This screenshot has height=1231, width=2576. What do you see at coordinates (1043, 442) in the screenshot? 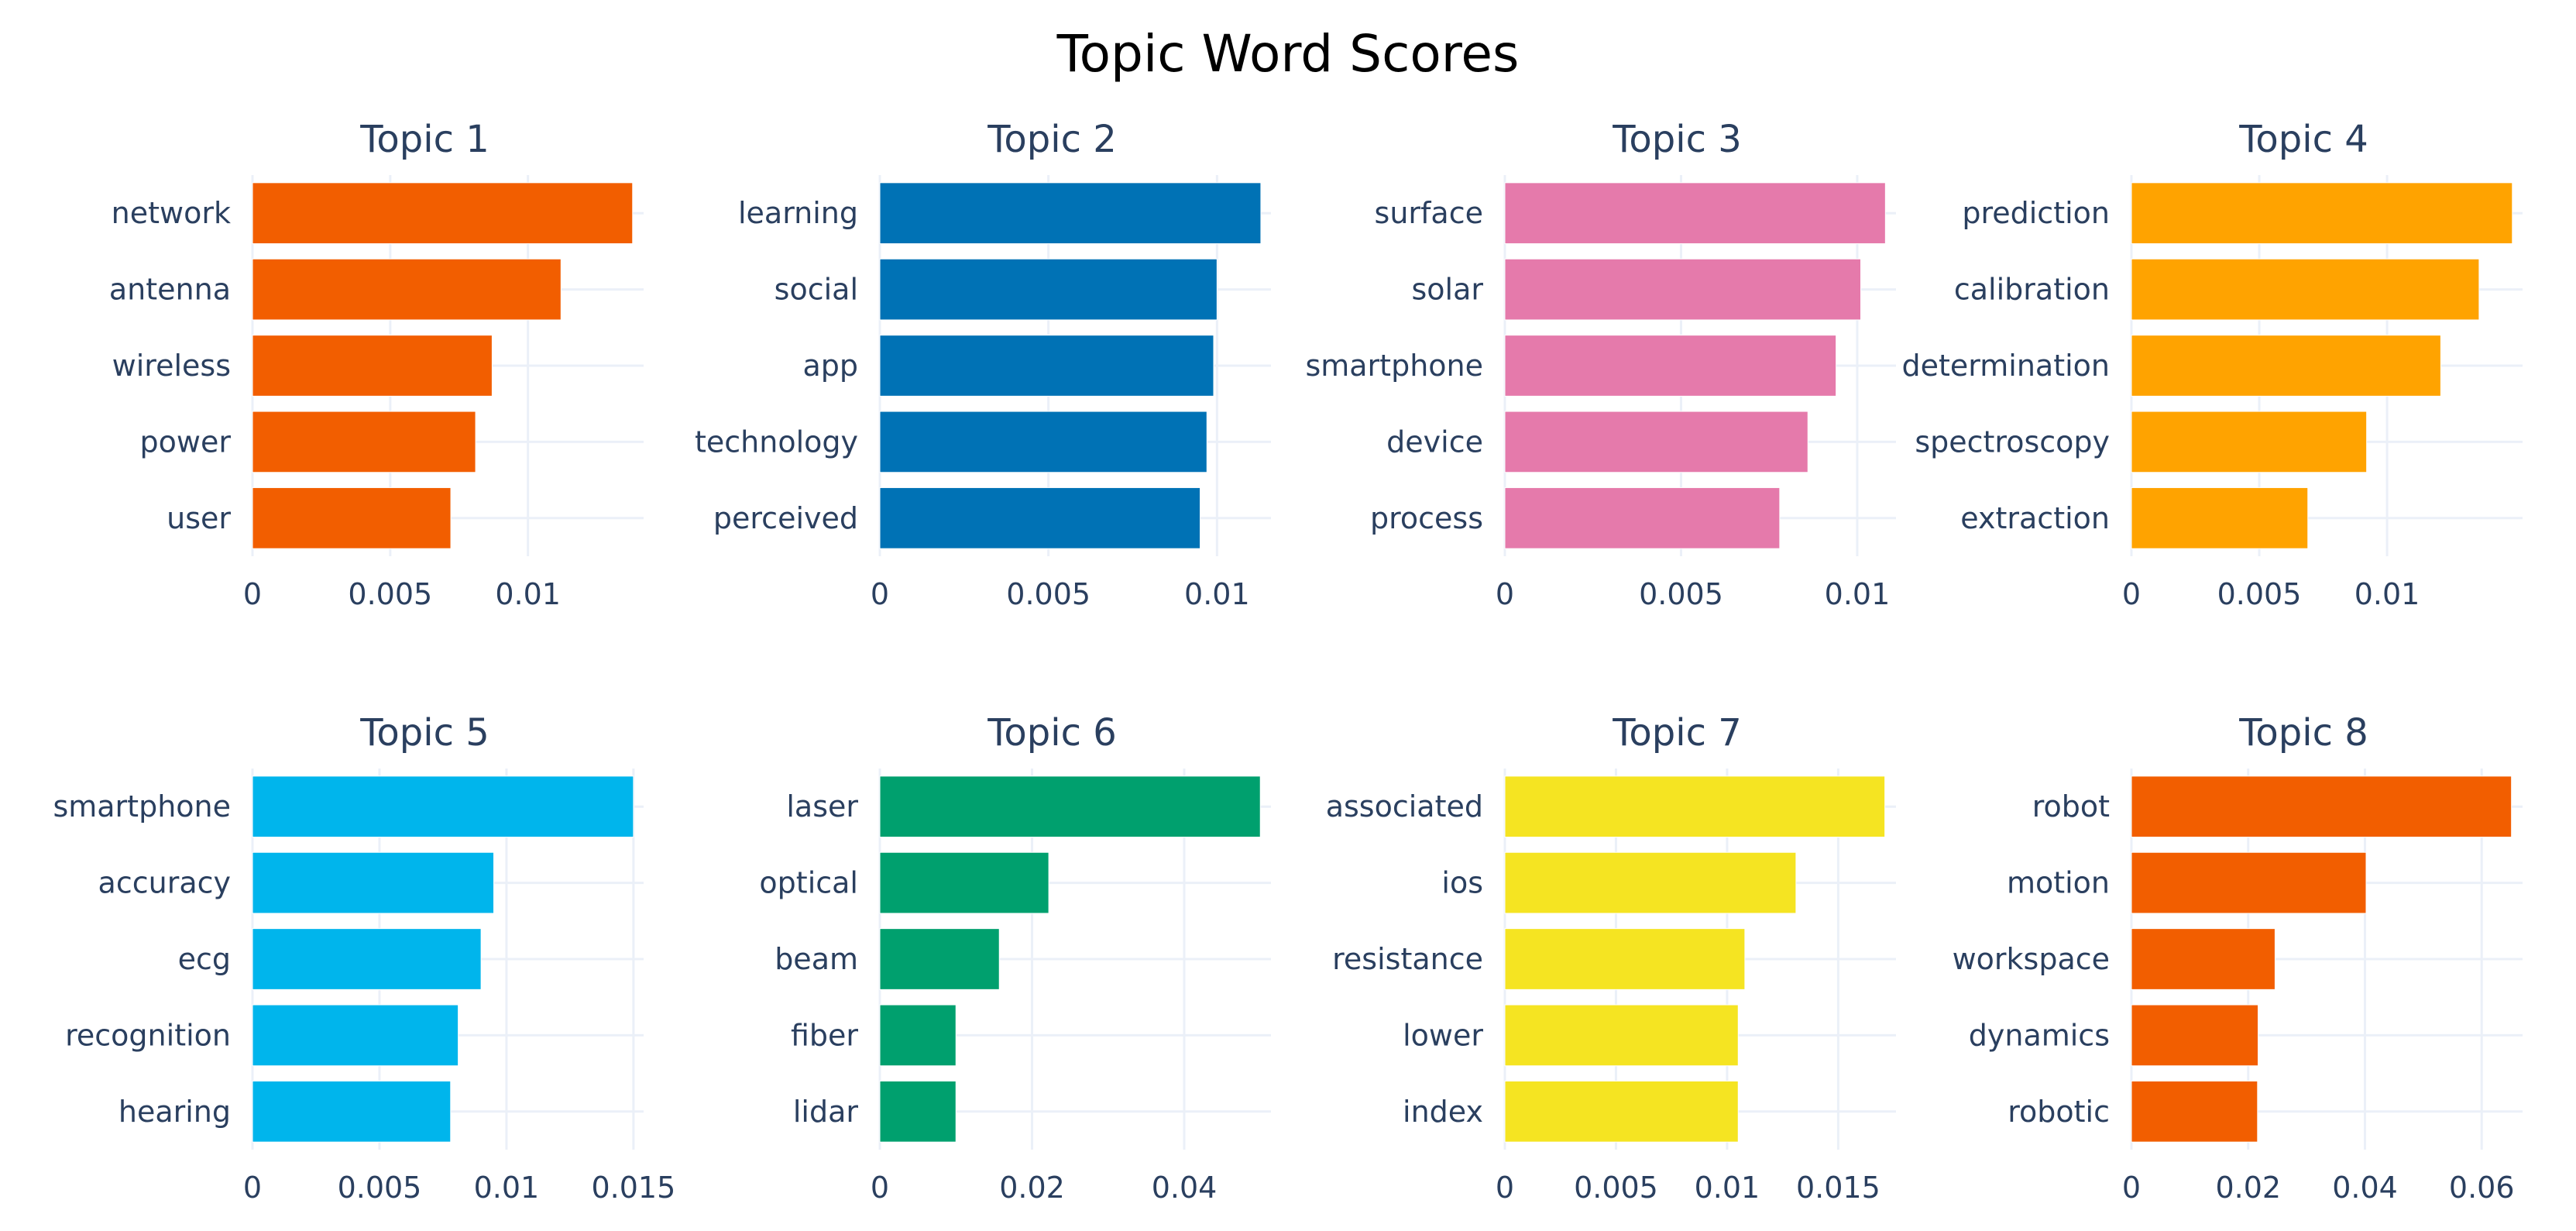
I see `bar-technology` at bounding box center [1043, 442].